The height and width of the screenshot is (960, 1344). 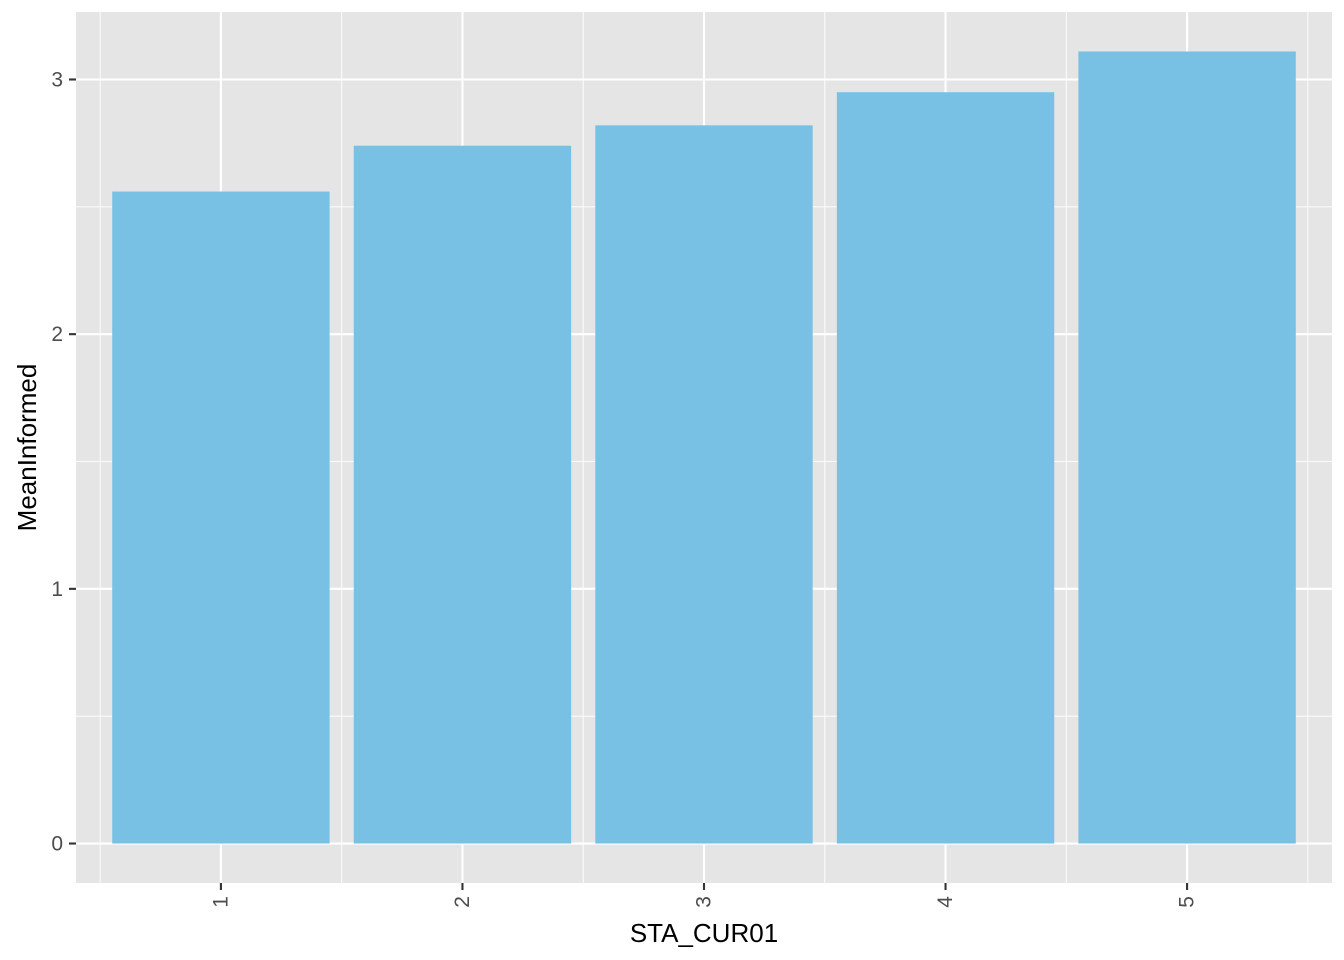 I want to click on y-axis-title: MeanInformed, so click(x=27, y=448).